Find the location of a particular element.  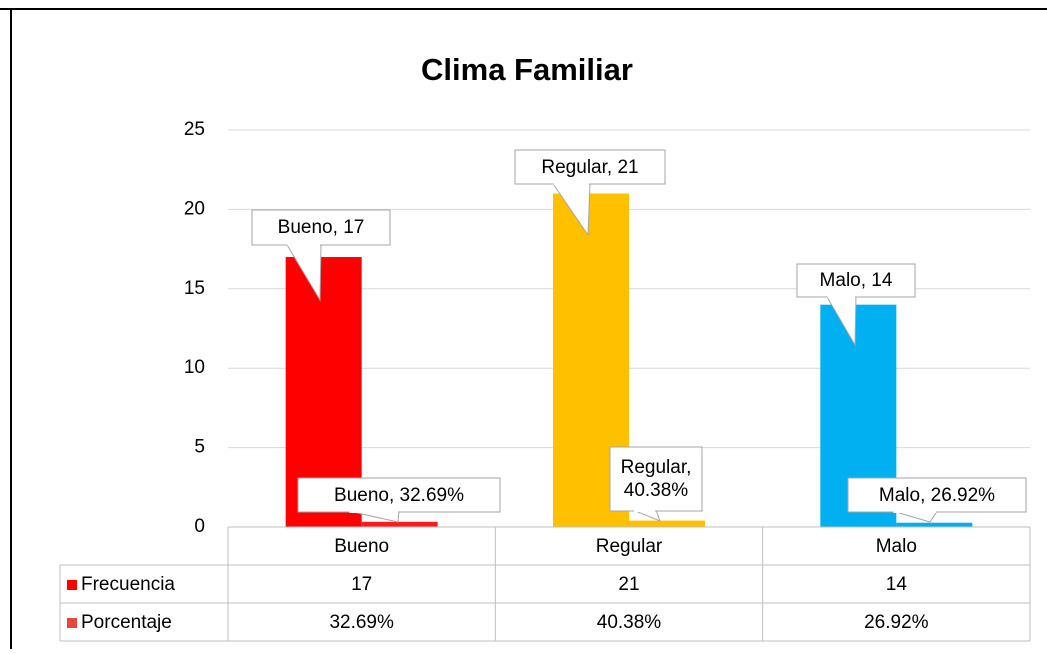

y-tick-label: 10 is located at coordinates (194, 367).